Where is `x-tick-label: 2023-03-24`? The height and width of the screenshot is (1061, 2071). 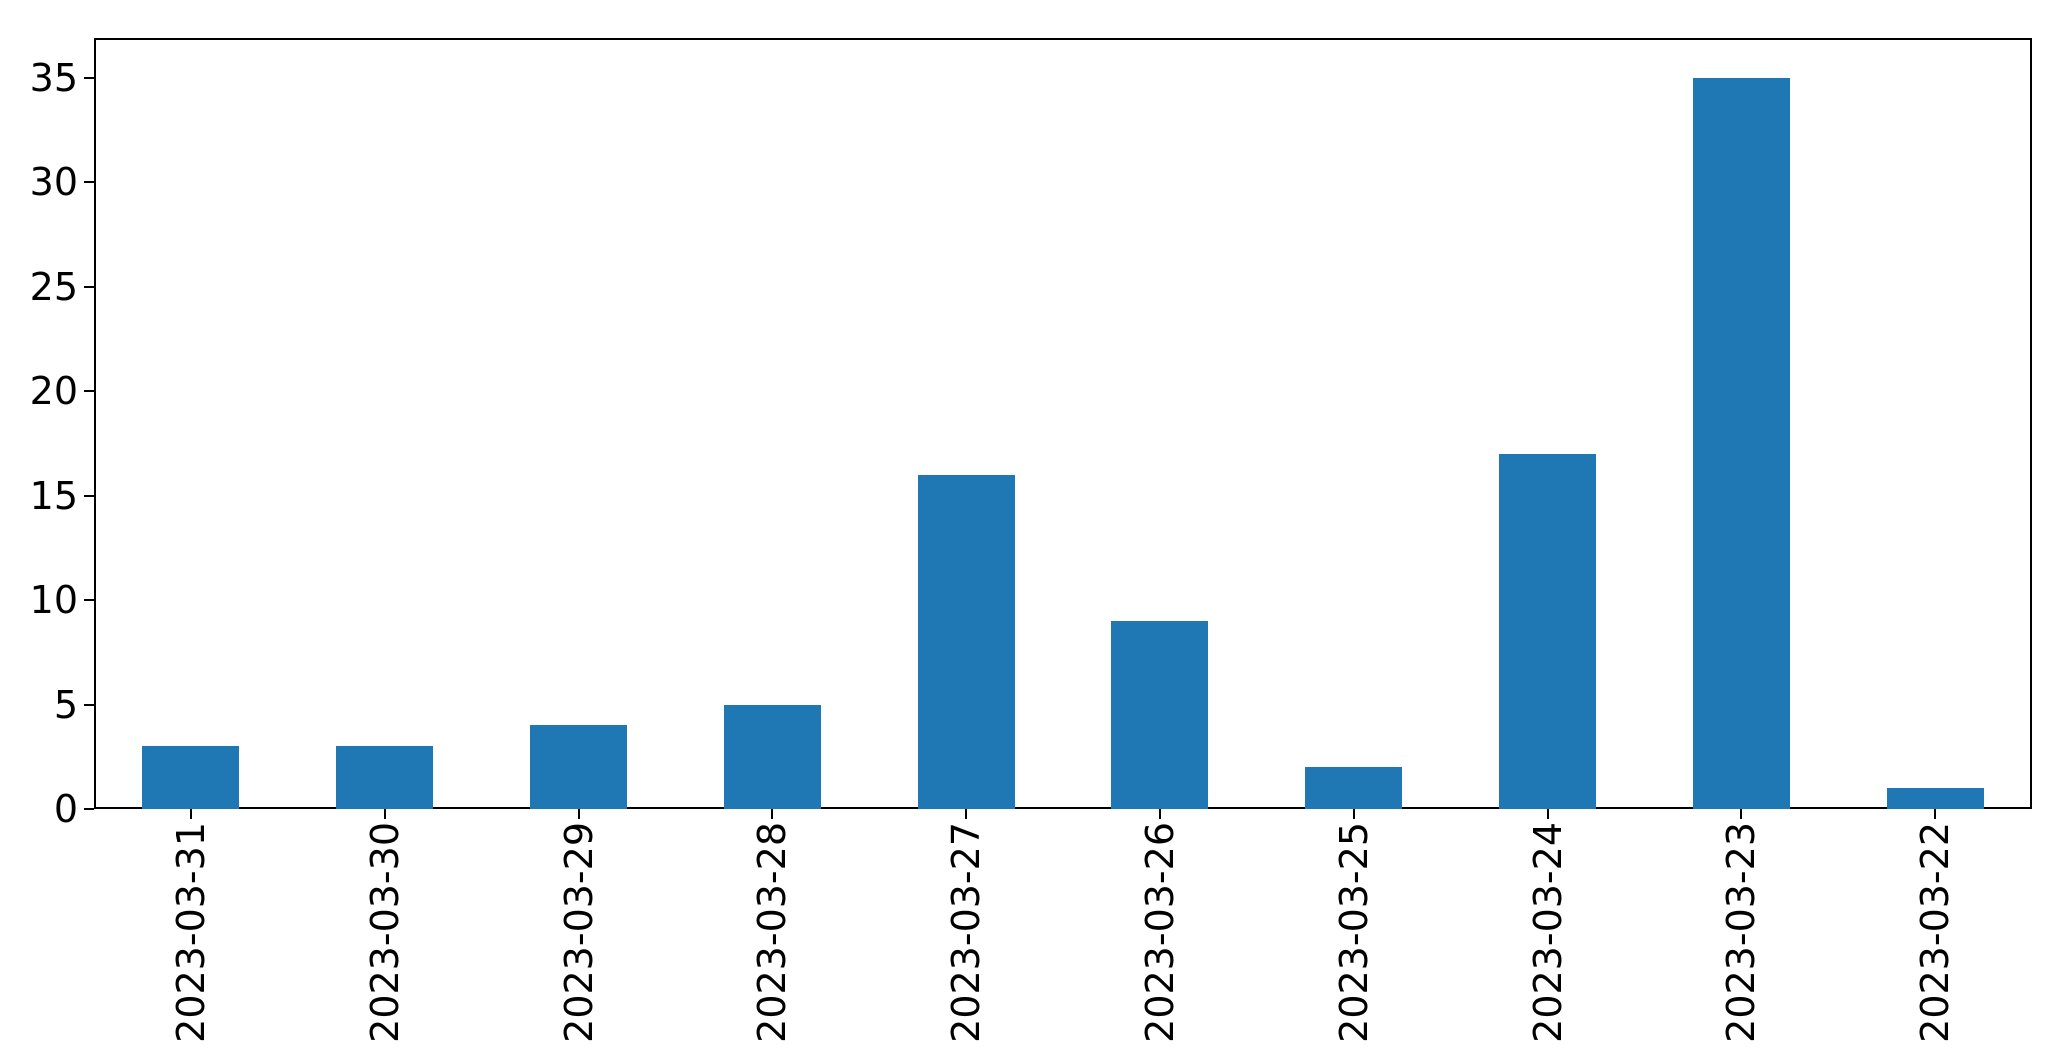
x-tick-label: 2023-03-24 is located at coordinates (1547, 932).